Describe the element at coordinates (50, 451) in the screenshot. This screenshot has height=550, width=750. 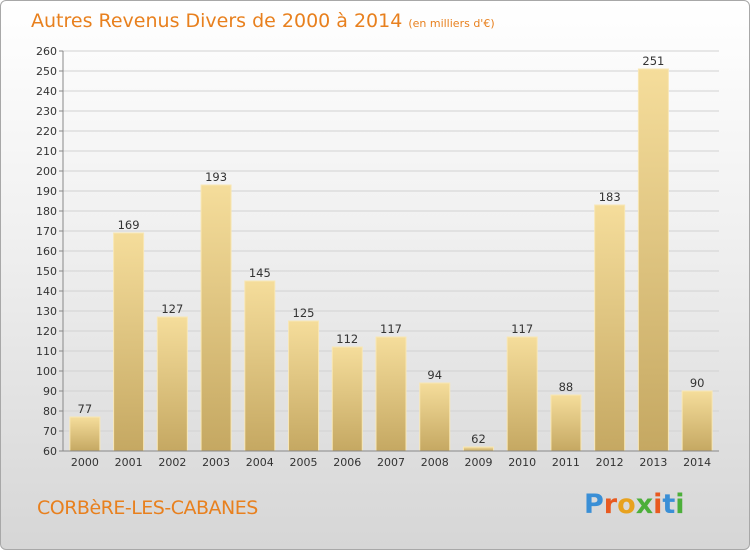
I see `y-tick-label: 60` at that location.